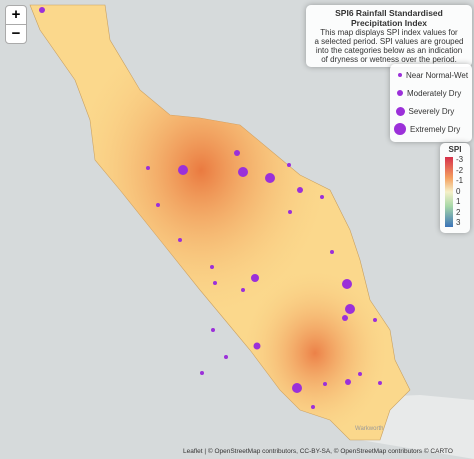 The image size is (474, 459). Describe the element at coordinates (458, 201) in the screenshot. I see `spi-tick: 1` at that location.